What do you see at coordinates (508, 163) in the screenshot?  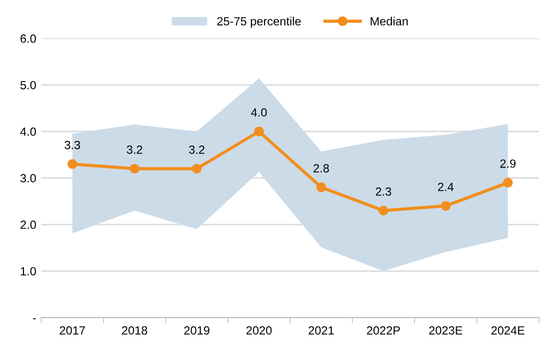 I see `data-label: 2.9` at bounding box center [508, 163].